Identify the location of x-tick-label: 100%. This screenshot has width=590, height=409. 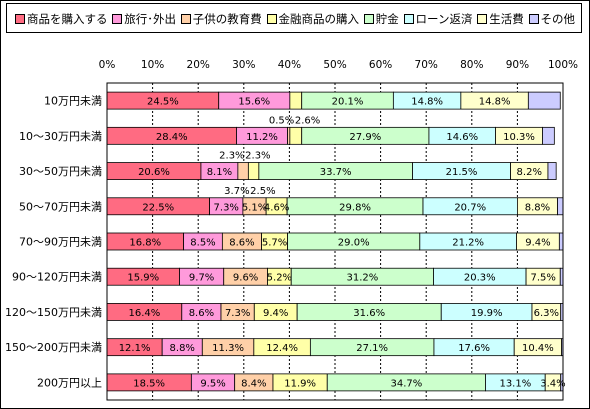
(563, 65).